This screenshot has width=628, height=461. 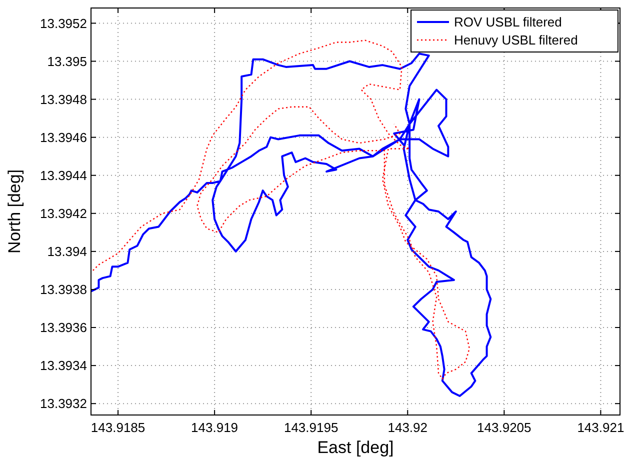 What do you see at coordinates (311, 427) in the screenshot?
I see `x-tick-label: 143.9195` at bounding box center [311, 427].